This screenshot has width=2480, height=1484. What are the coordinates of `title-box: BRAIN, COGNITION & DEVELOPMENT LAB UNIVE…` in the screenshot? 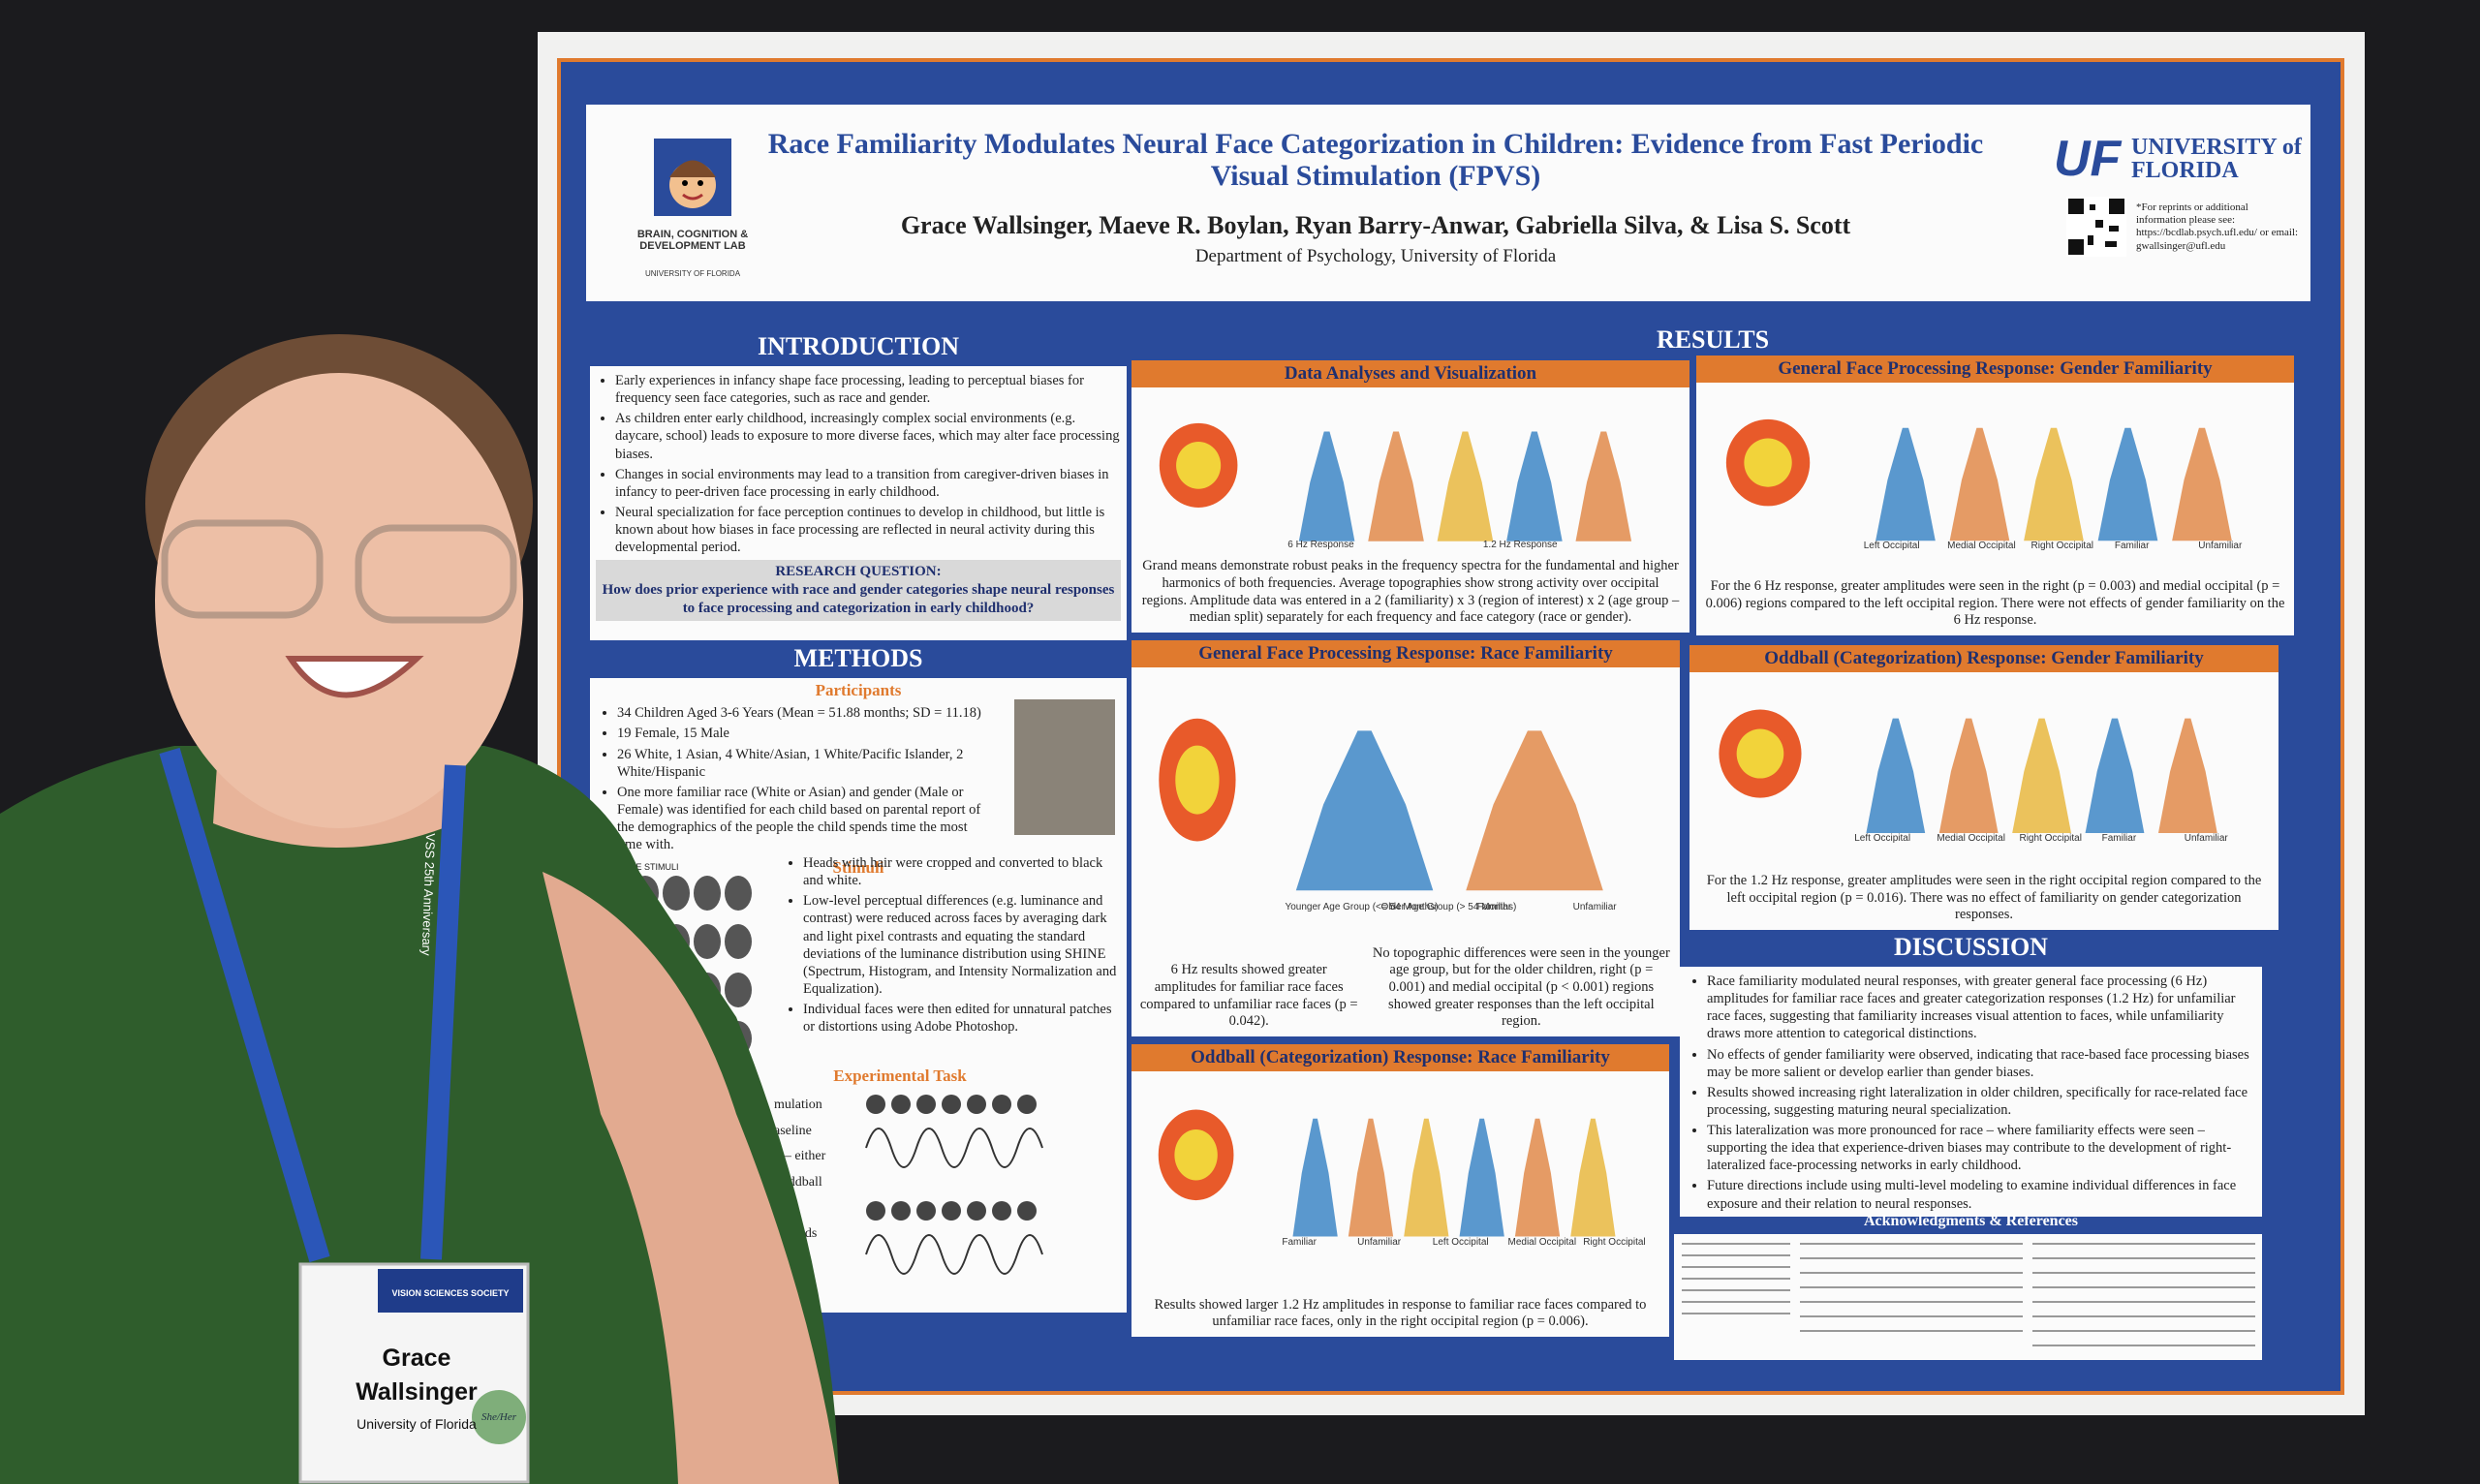 It's located at (1448, 203).